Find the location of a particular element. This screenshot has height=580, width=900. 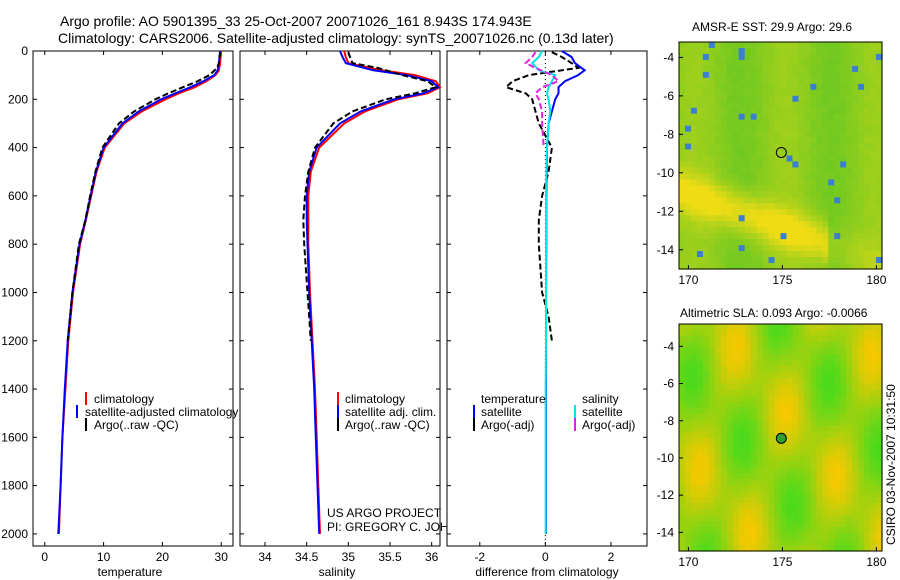

legend-argo-label: Argo(..raw -QC) is located at coordinates (387, 425).